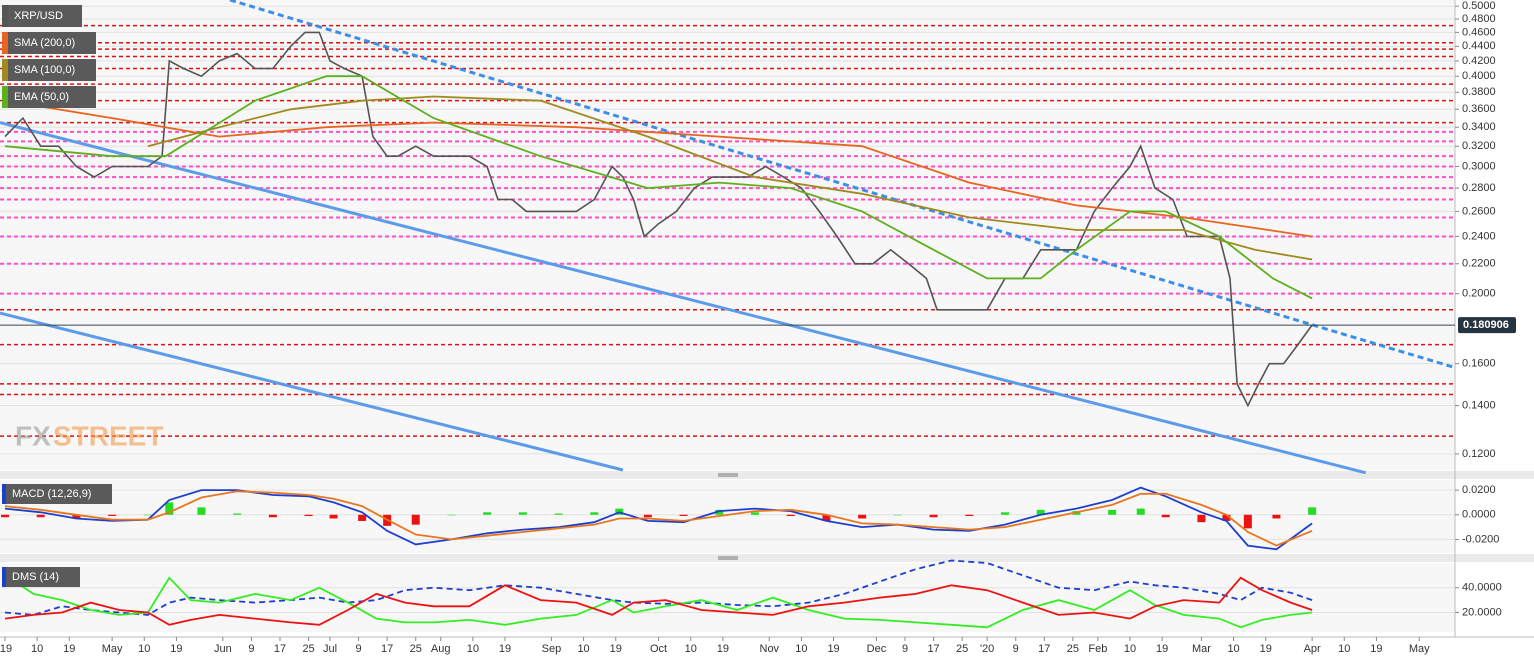 This screenshot has width=1534, height=661. I want to click on y-tick-label: 0.2400, so click(1479, 236).